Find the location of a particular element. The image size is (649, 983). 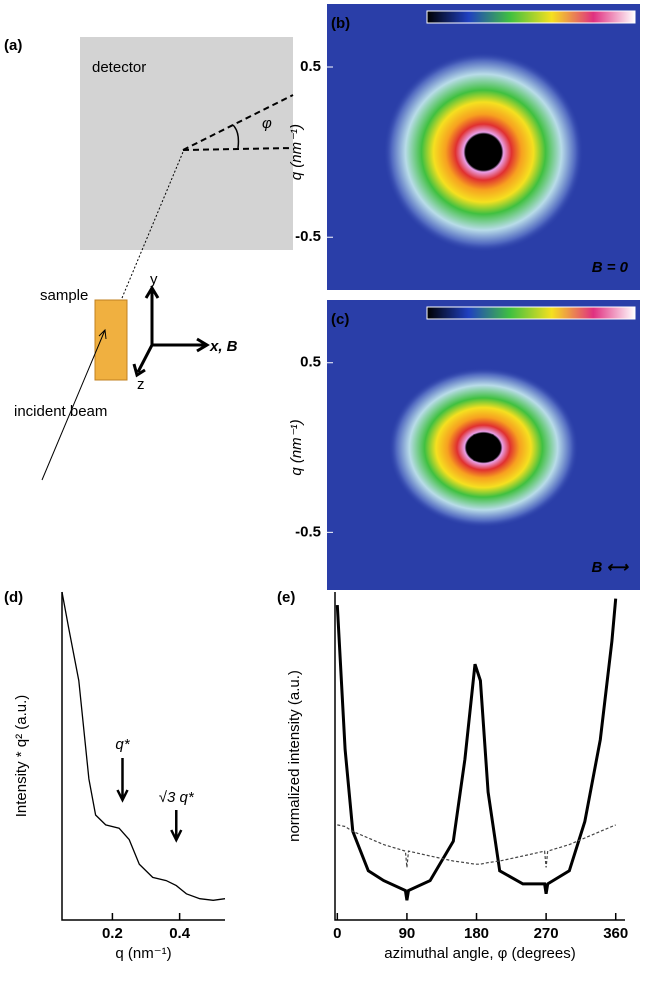

image-caption: B = 0 is located at coordinates (610, 267).